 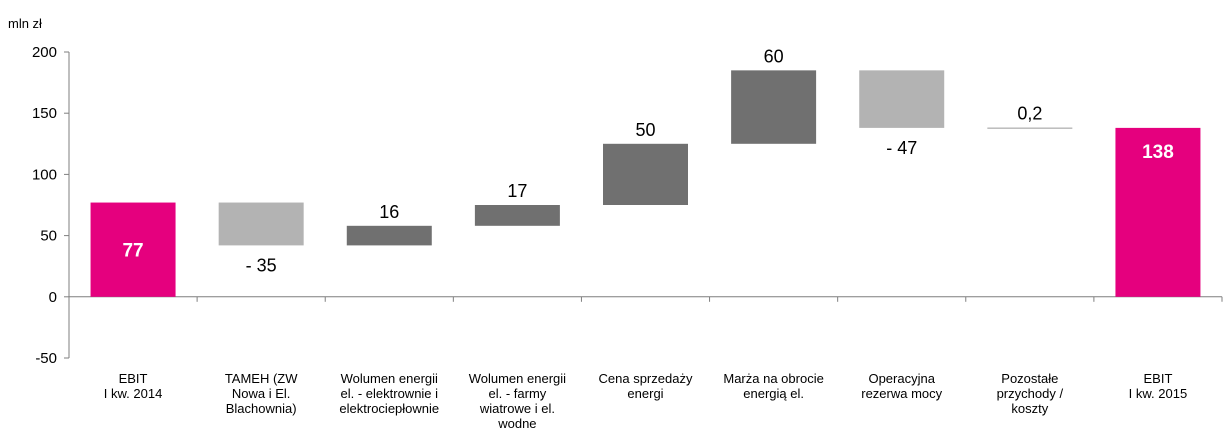 What do you see at coordinates (646, 386) in the screenshot?
I see `category-label: Cena sprzedaży energi` at bounding box center [646, 386].